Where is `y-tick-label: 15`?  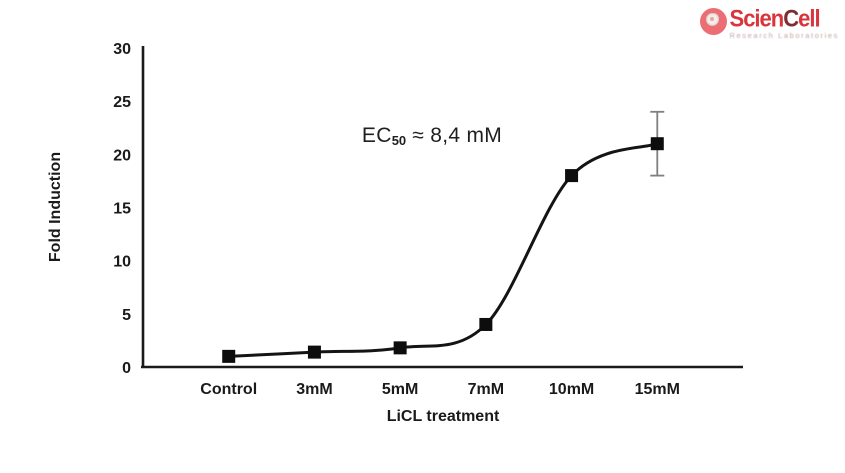 y-tick-label: 15 is located at coordinates (122, 209).